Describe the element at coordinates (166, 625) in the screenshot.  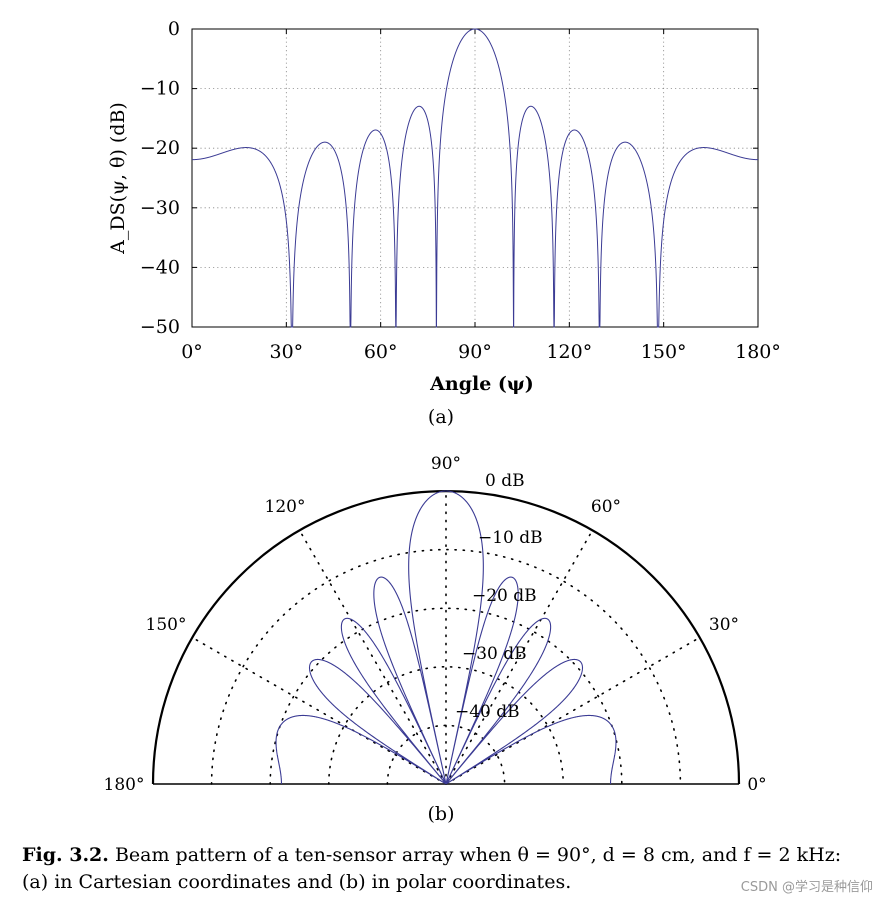
I see `polar-angle-label: 150°` at that location.